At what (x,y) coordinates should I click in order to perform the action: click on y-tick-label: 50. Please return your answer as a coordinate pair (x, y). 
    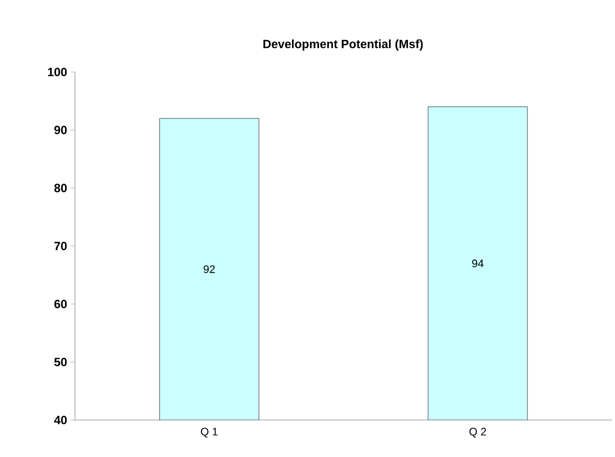
    Looking at the image, I should click on (60, 362).